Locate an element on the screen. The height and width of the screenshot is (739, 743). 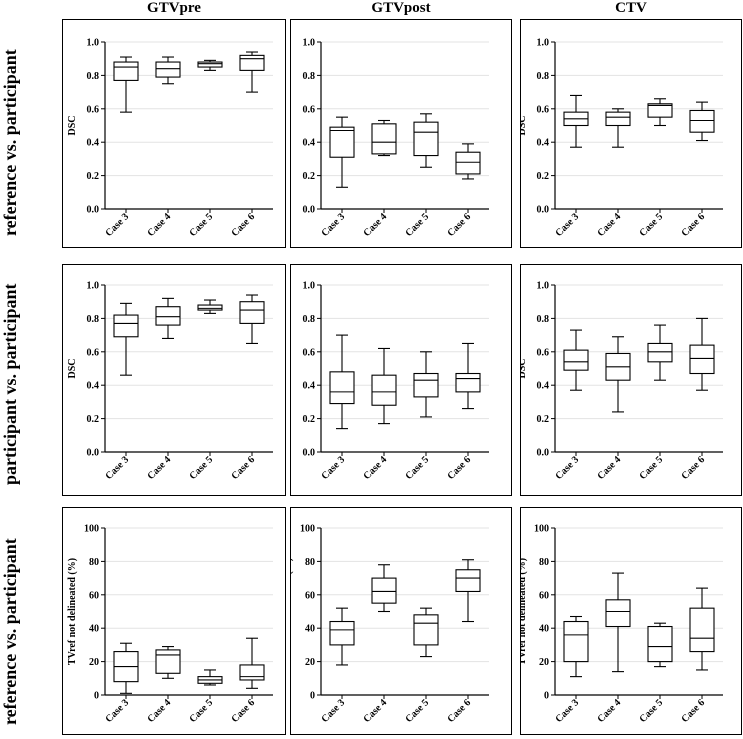
y-tick-label: 80 is located at coordinates (310, 562).